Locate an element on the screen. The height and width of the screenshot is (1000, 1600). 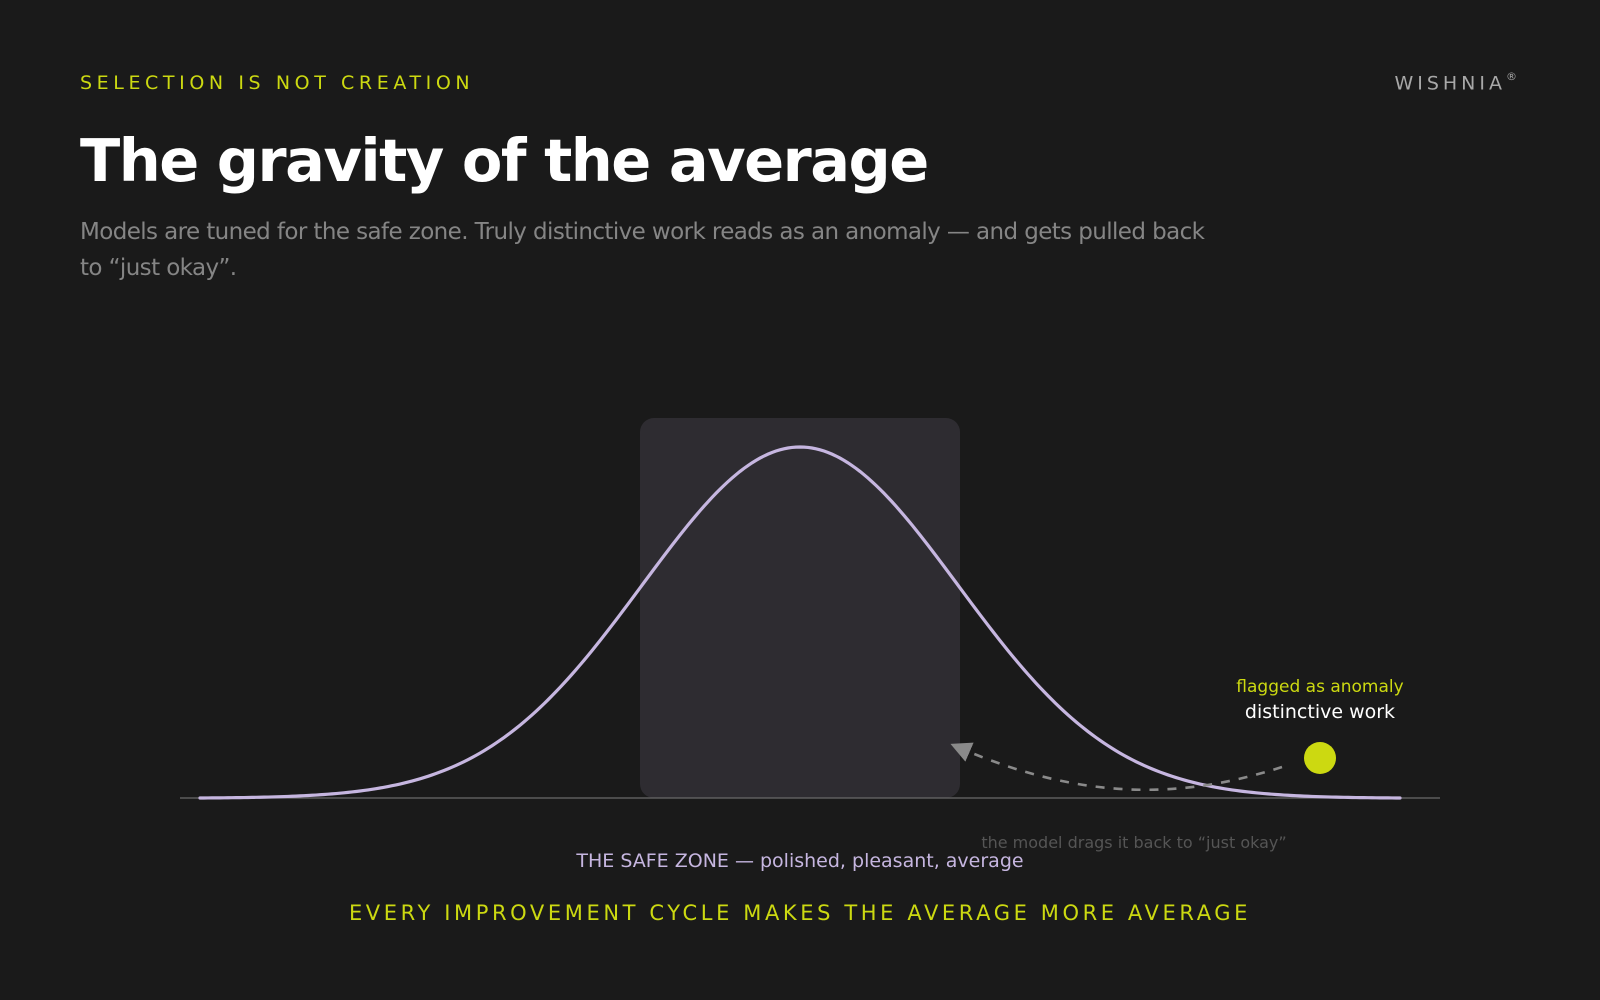
distinctive-work-point is located at coordinates (1320, 758).